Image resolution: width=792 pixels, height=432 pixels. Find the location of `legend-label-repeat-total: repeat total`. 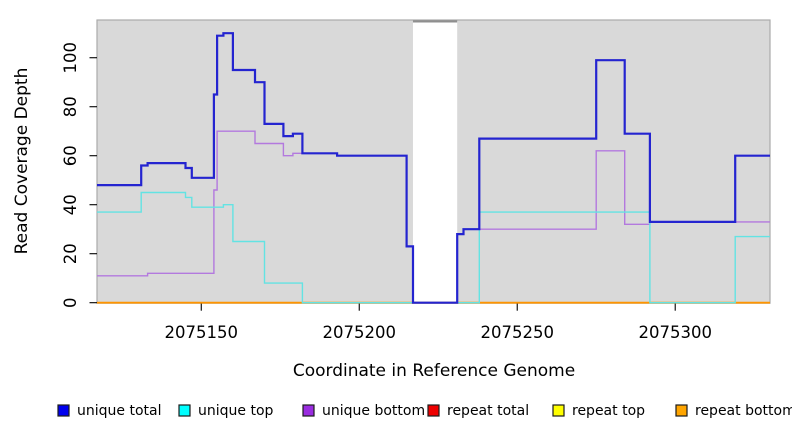

legend-label-repeat-total: repeat total is located at coordinates (488, 411).